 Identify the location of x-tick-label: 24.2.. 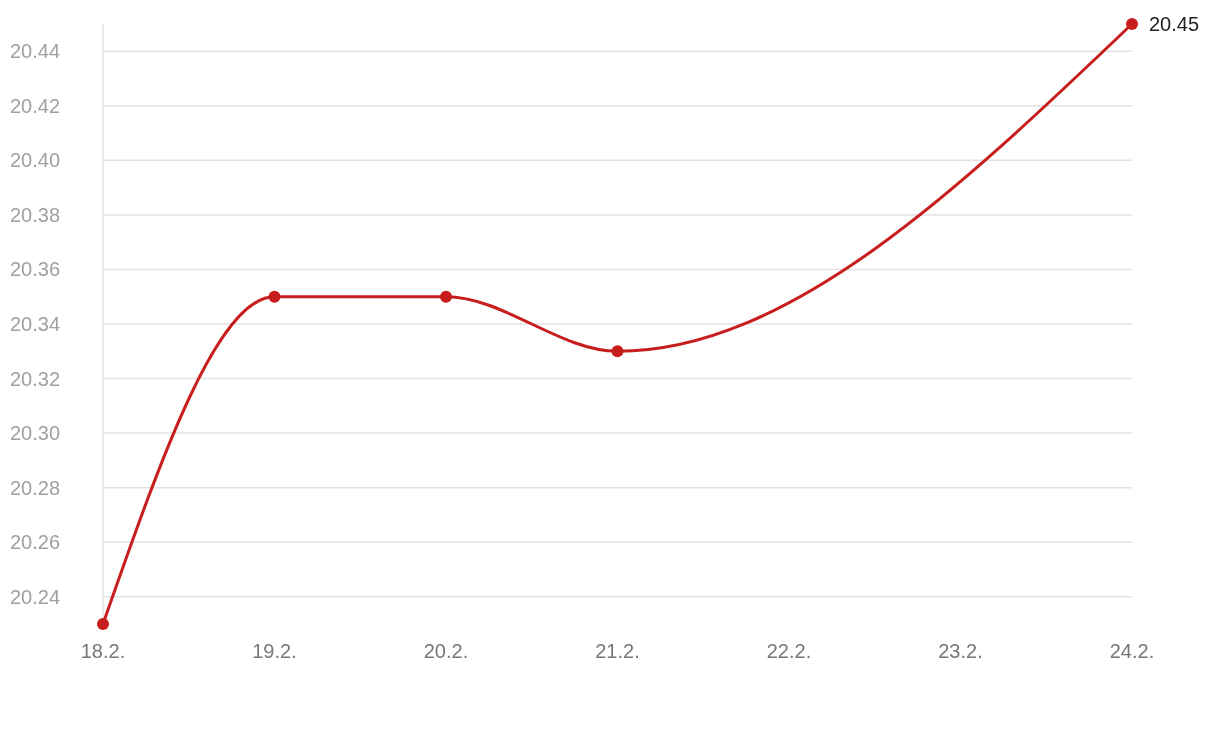
(1132, 651).